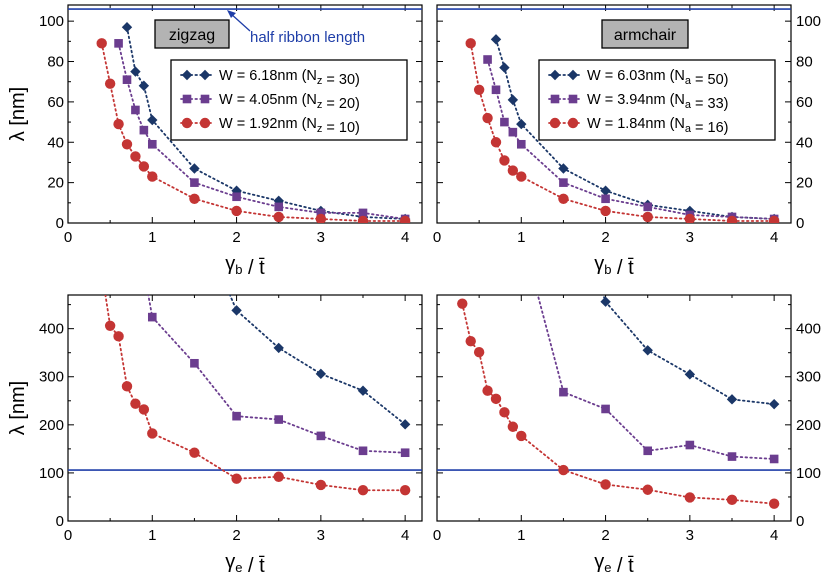 The width and height of the screenshot is (830, 582). What do you see at coordinates (804, 183) in the screenshot?
I see `y-tick-label: 20` at bounding box center [804, 183].